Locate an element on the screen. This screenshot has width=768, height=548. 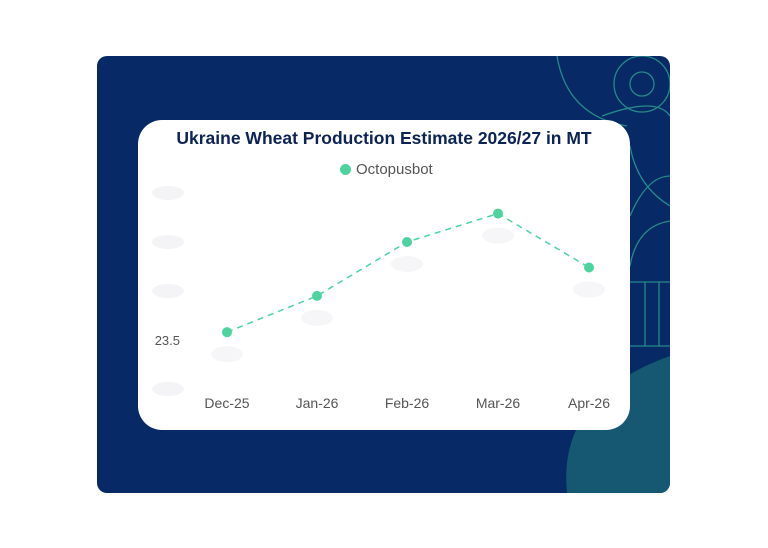
series-line is located at coordinates (408, 272).